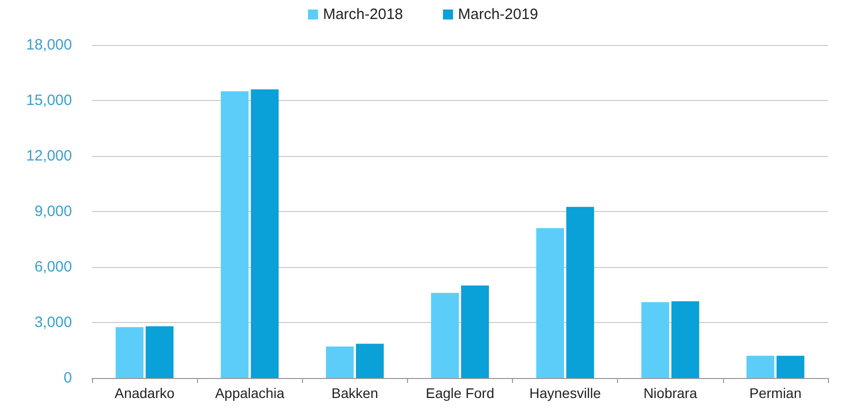  Describe the element at coordinates (355, 393) in the screenshot. I see `x-tick-label: Bakken` at that location.